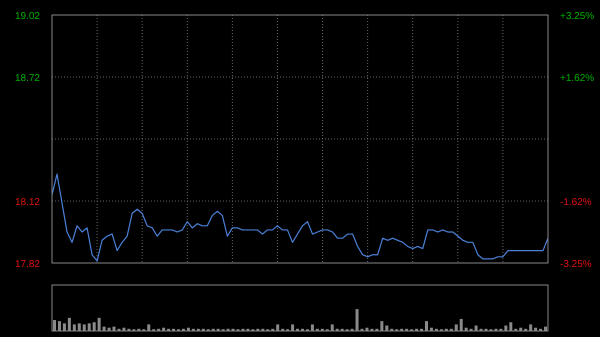 The image size is (600, 337). Describe the element at coordinates (27, 78) in the screenshot. I see `y-tick-label: 18.72` at that location.